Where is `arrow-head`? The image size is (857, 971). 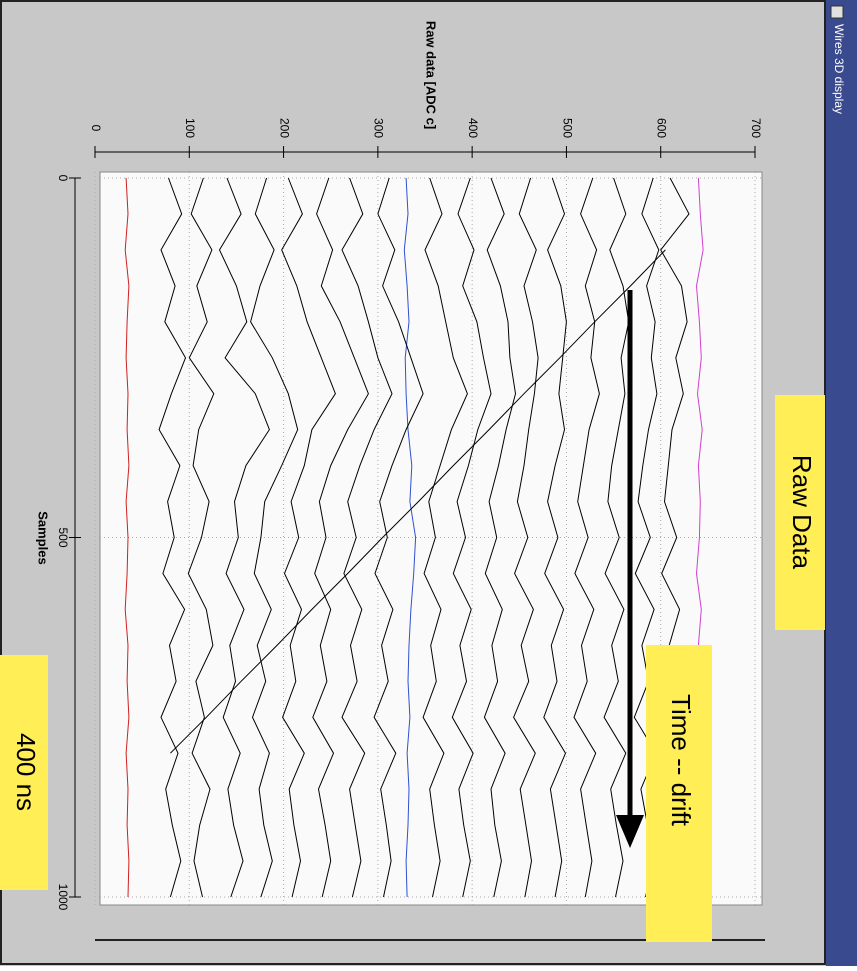
arrow-head is located at coordinates (630, 831).